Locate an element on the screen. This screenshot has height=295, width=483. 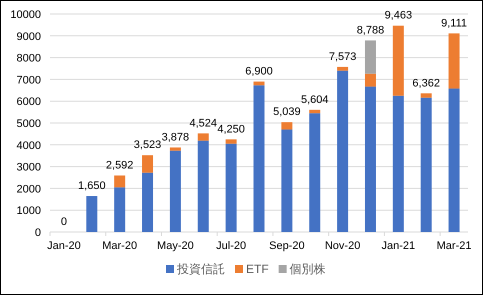
x-tick-label: Jan-20 is located at coordinates (64, 246).